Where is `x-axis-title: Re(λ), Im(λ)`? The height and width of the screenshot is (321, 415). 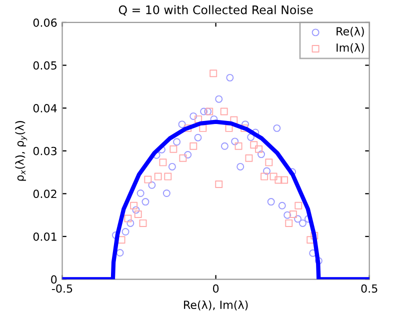
x-axis-title: Re(λ), Im(λ) is located at coordinates (216, 305).